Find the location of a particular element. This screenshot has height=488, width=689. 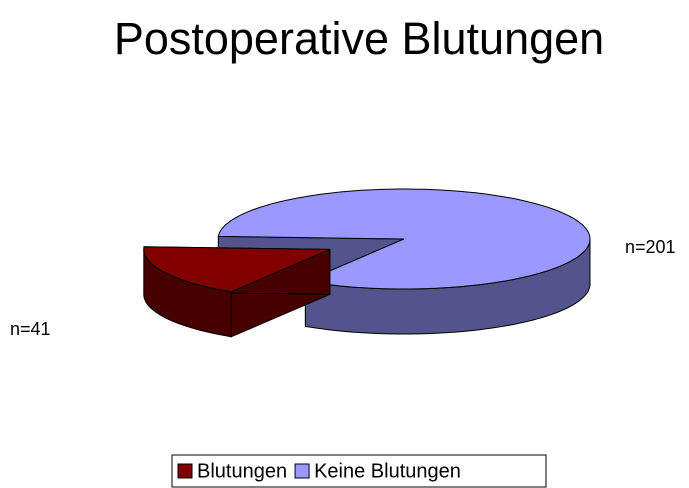

legend-label: Keine Blutungen is located at coordinates (387, 471).